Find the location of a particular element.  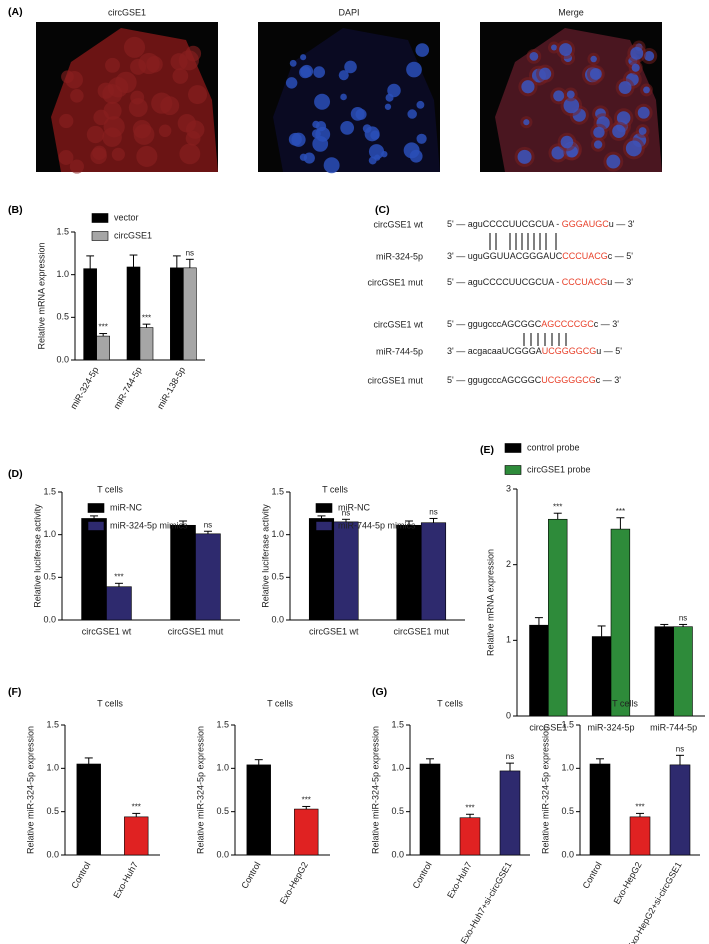

sequence-segment: 5' — ggugcccAGCGGC is located at coordinates (494, 324).